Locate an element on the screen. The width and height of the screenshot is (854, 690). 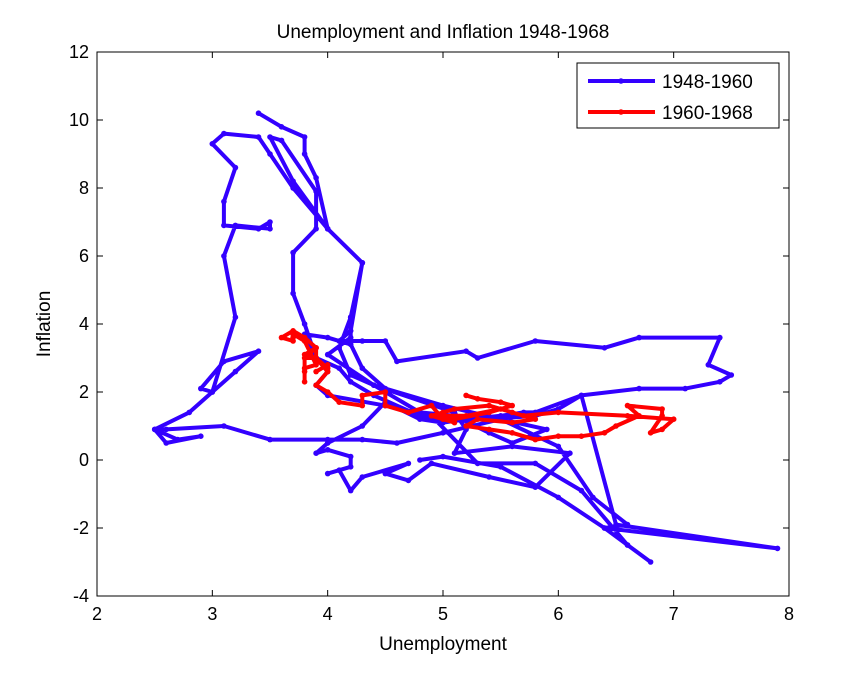
x-tick-label: 5 is located at coordinates (443, 614).